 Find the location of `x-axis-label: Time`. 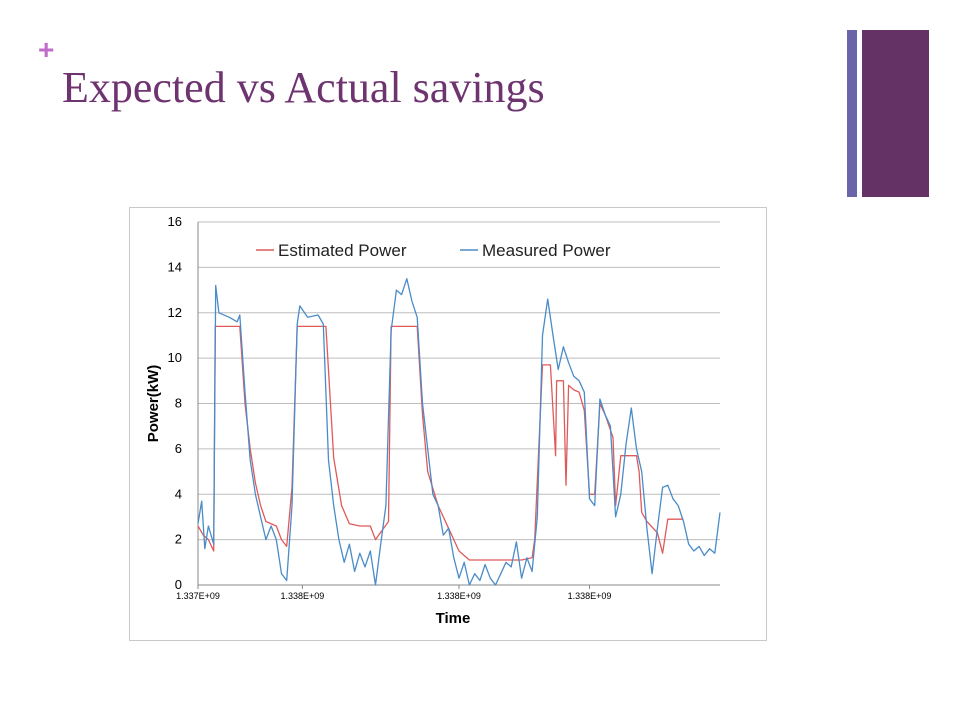

x-axis-label: Time is located at coordinates (453, 618).